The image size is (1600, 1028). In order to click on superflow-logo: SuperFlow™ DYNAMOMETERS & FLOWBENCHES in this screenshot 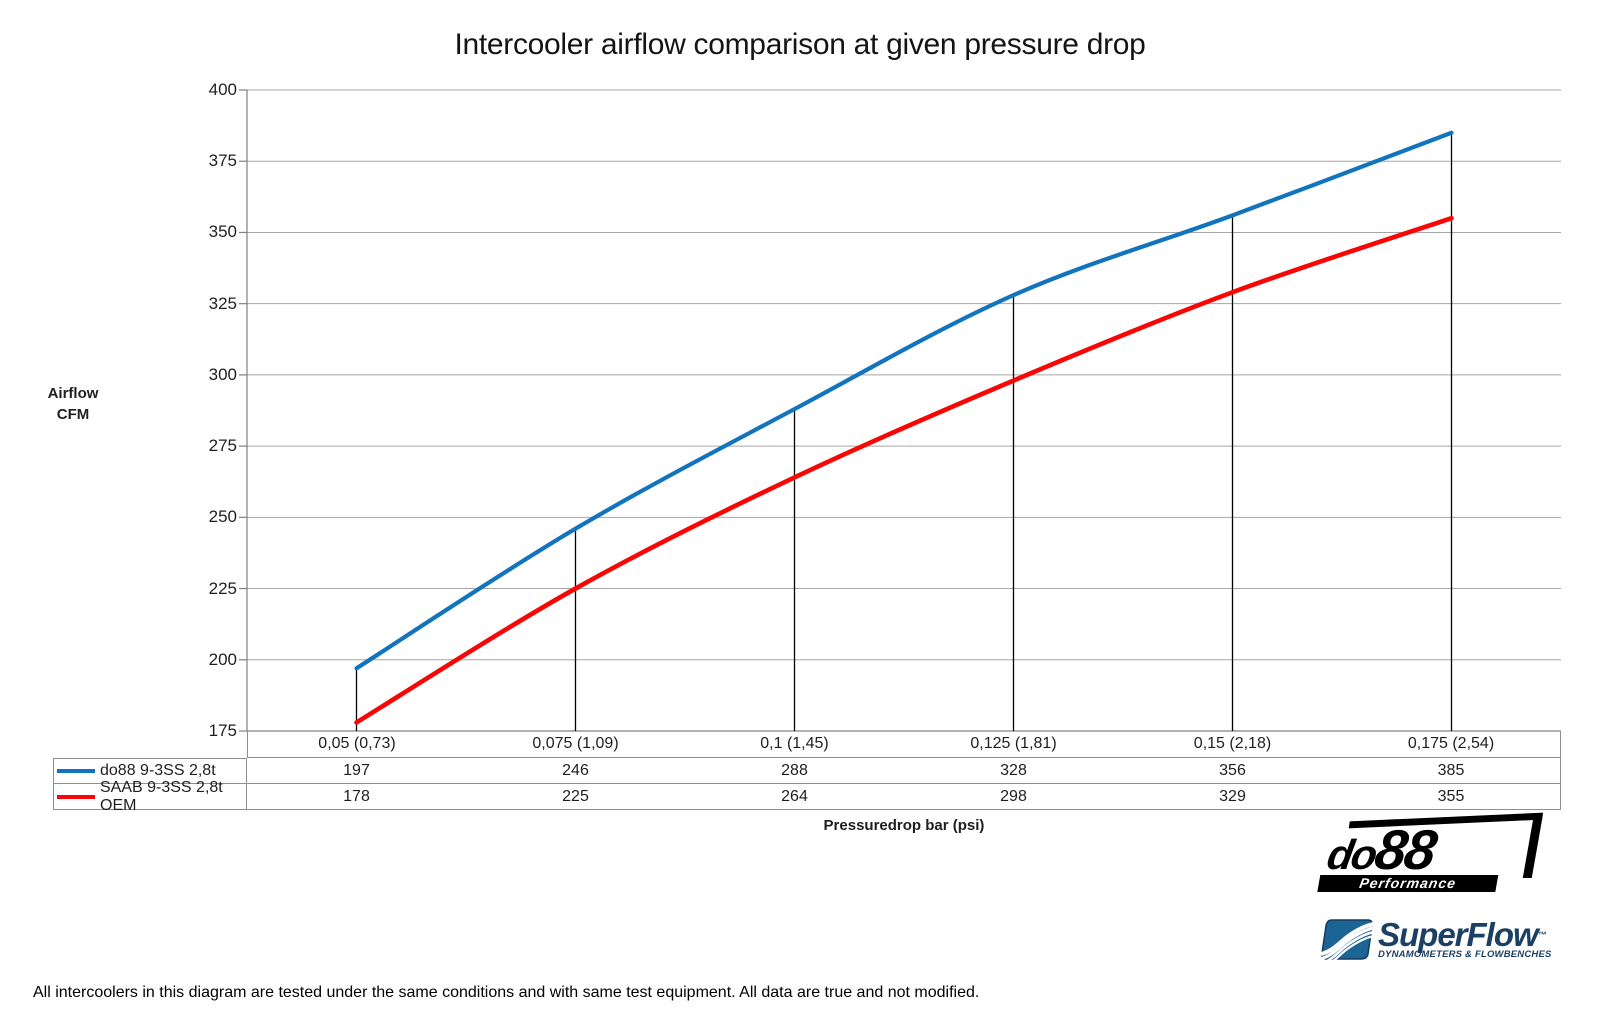, I will do `click(1438, 947)`.